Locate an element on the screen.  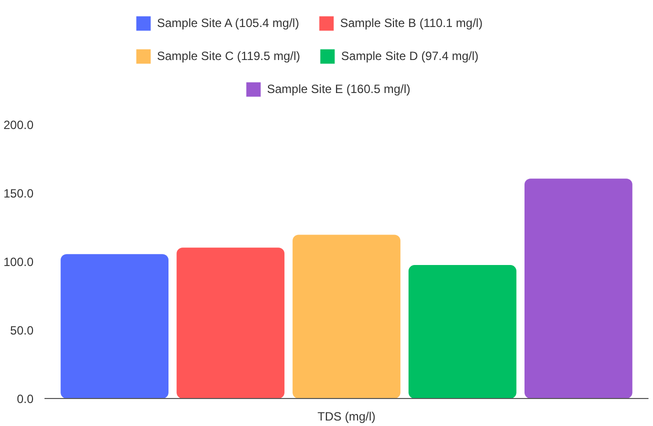
legend-label: Sample Site D (97.4 mg/l) is located at coordinates (410, 56).